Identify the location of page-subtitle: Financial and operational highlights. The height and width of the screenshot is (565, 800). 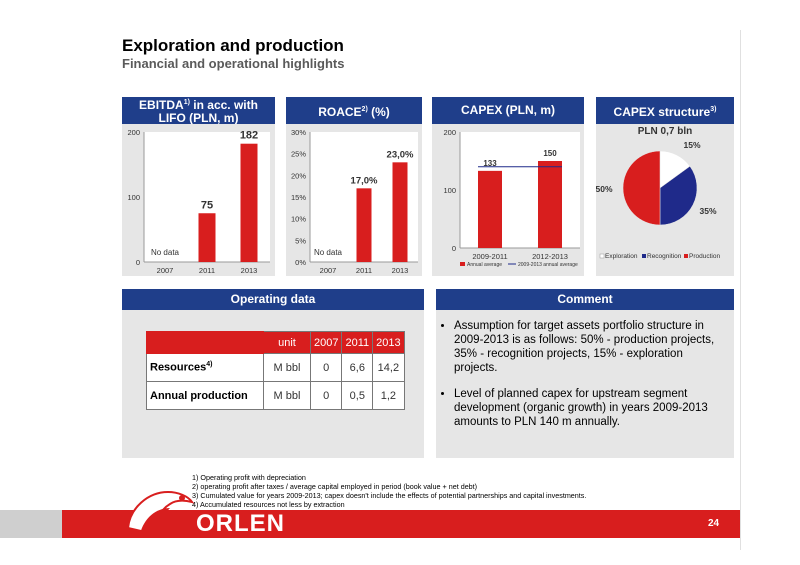
(233, 63).